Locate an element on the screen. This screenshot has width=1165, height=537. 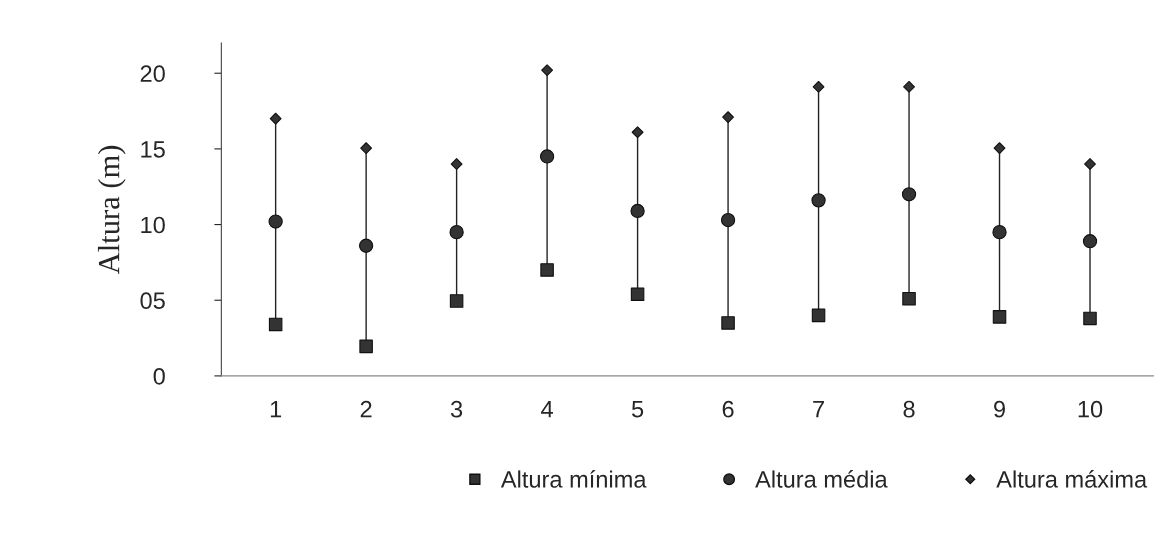
y-tick-label: 20 is located at coordinates (152, 74).